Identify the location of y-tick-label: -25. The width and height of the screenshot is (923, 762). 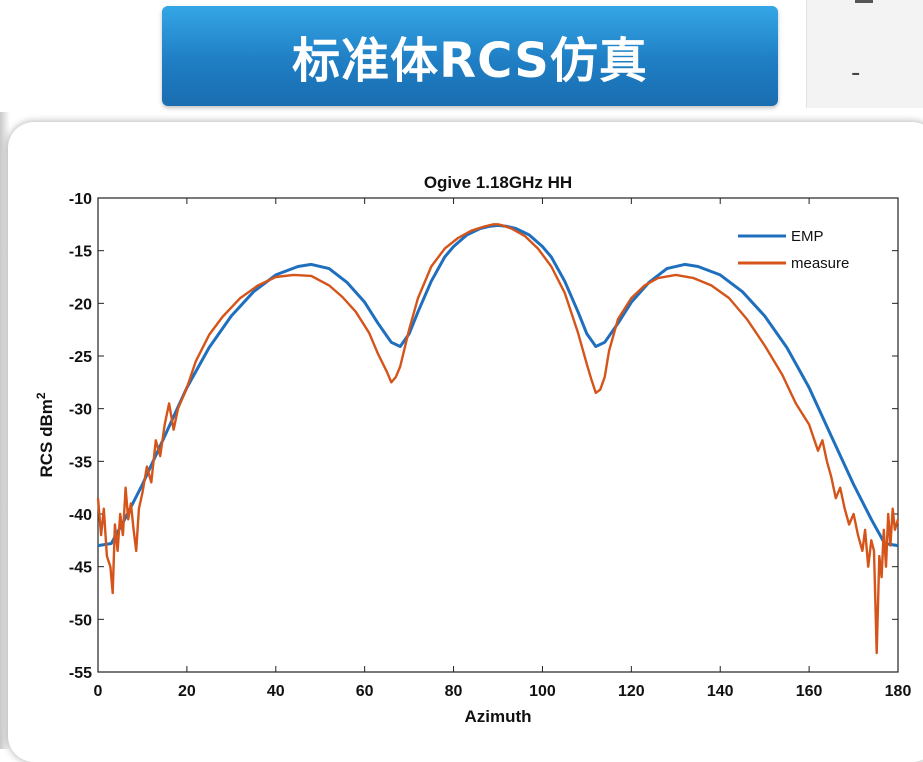
(80, 357).